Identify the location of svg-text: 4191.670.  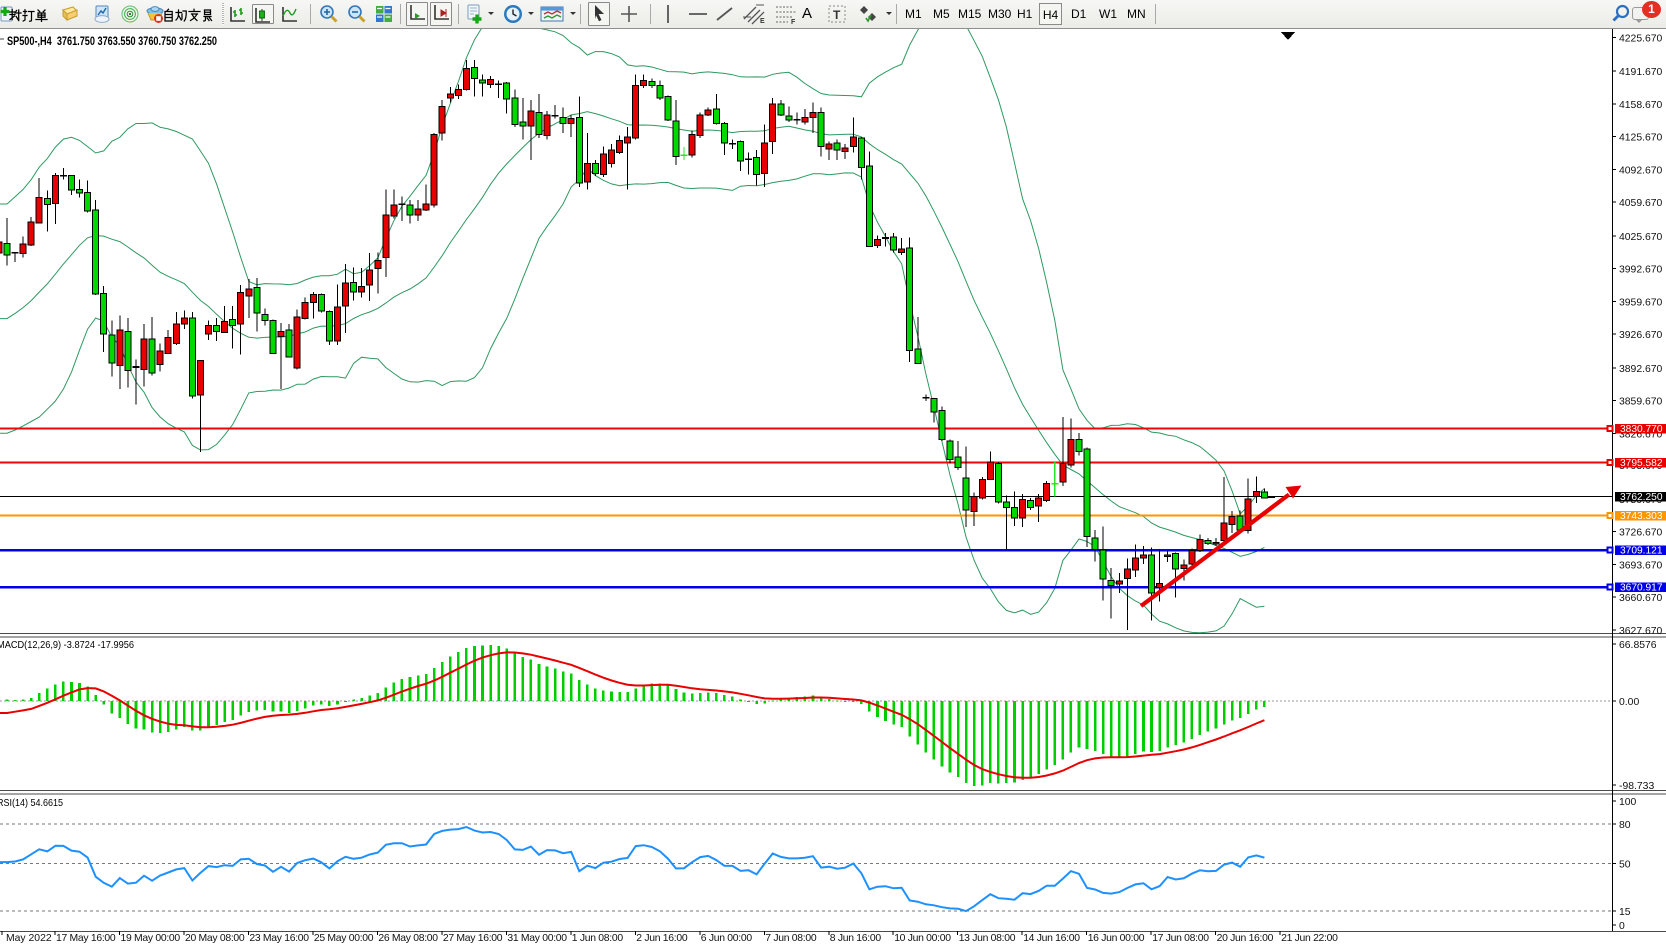
(1641, 72).